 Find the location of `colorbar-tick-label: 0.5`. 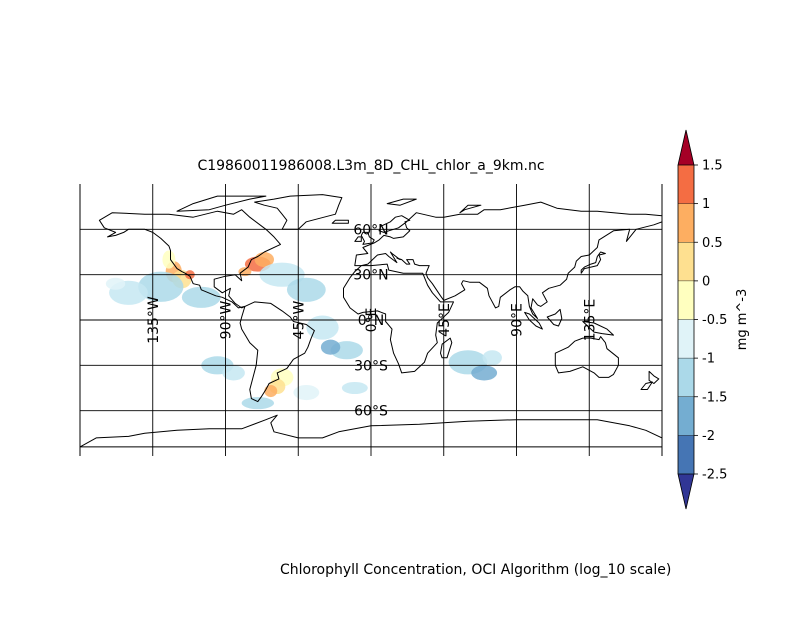

colorbar-tick-label: 0.5 is located at coordinates (712, 243).